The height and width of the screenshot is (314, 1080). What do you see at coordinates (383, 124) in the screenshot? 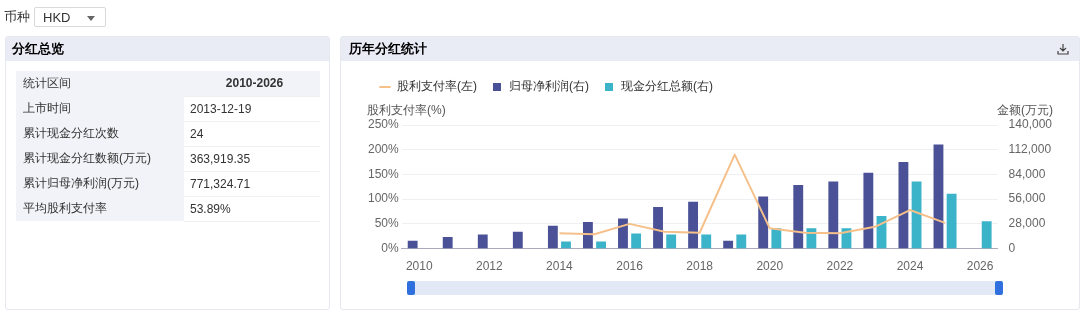
I see `y-tick-label: 250%` at bounding box center [383, 124].